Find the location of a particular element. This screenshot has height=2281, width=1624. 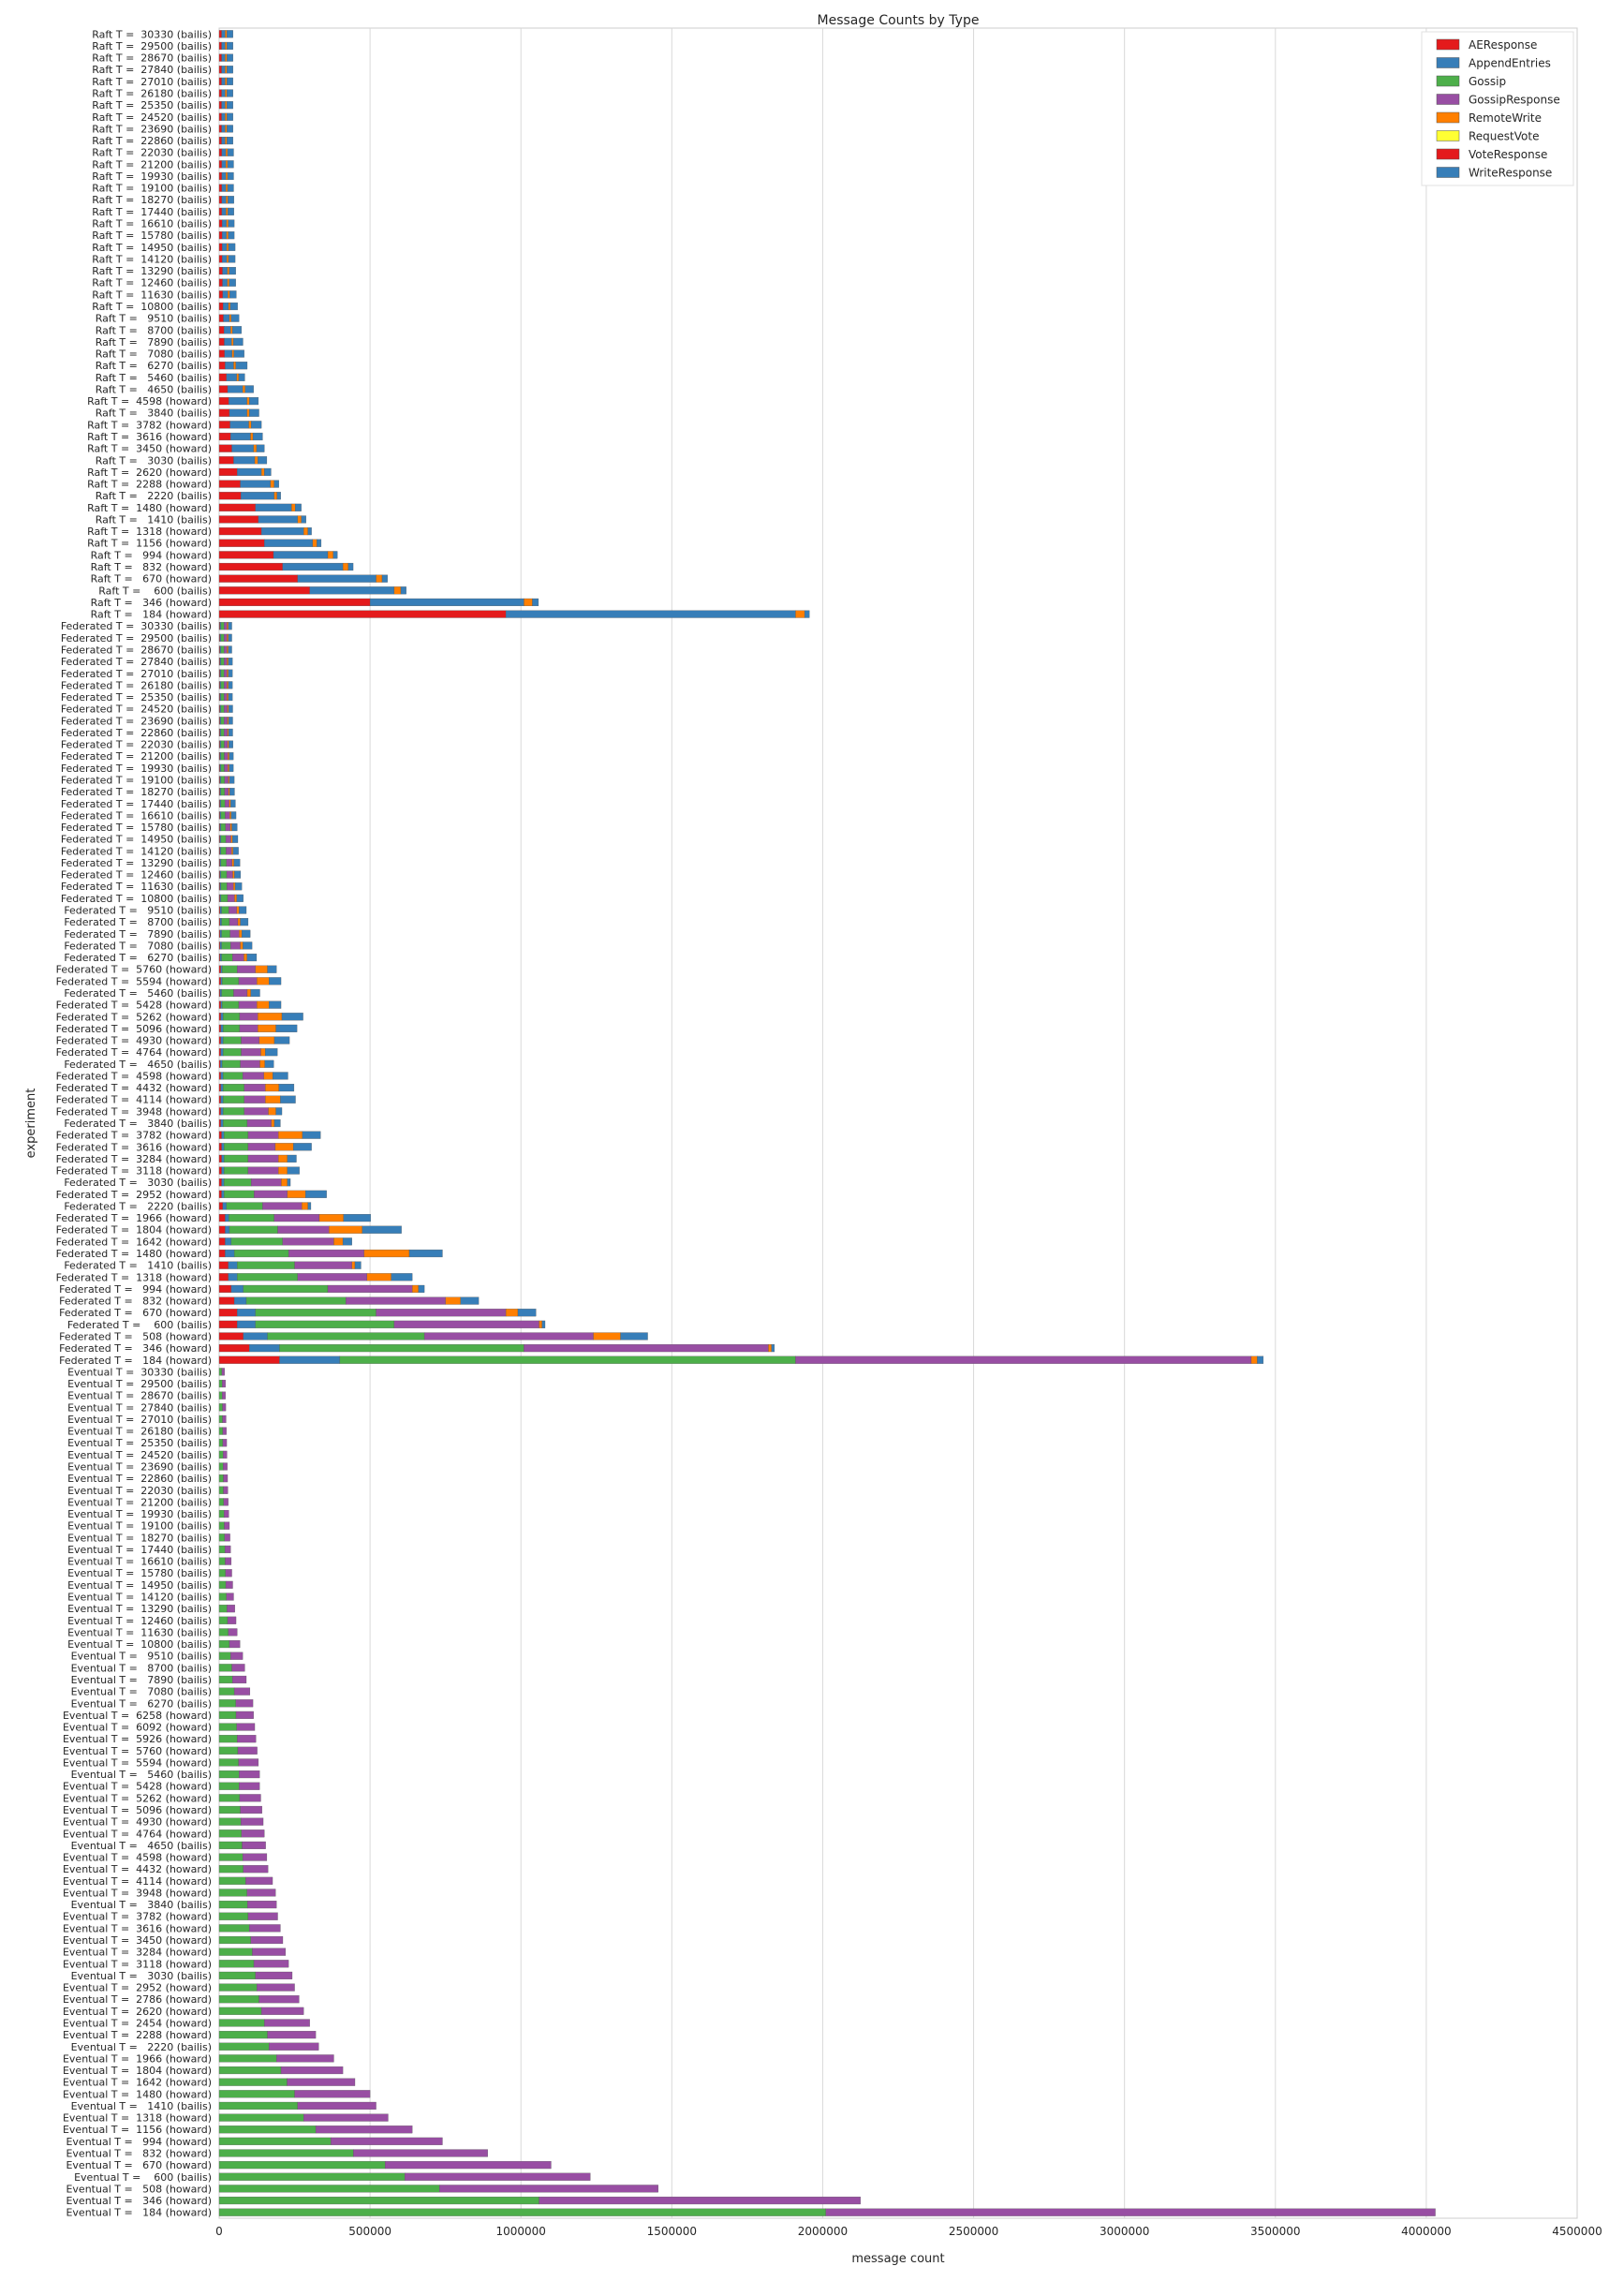

y-tick-label: Raft T = 5460 (bailis) is located at coordinates (154, 378).